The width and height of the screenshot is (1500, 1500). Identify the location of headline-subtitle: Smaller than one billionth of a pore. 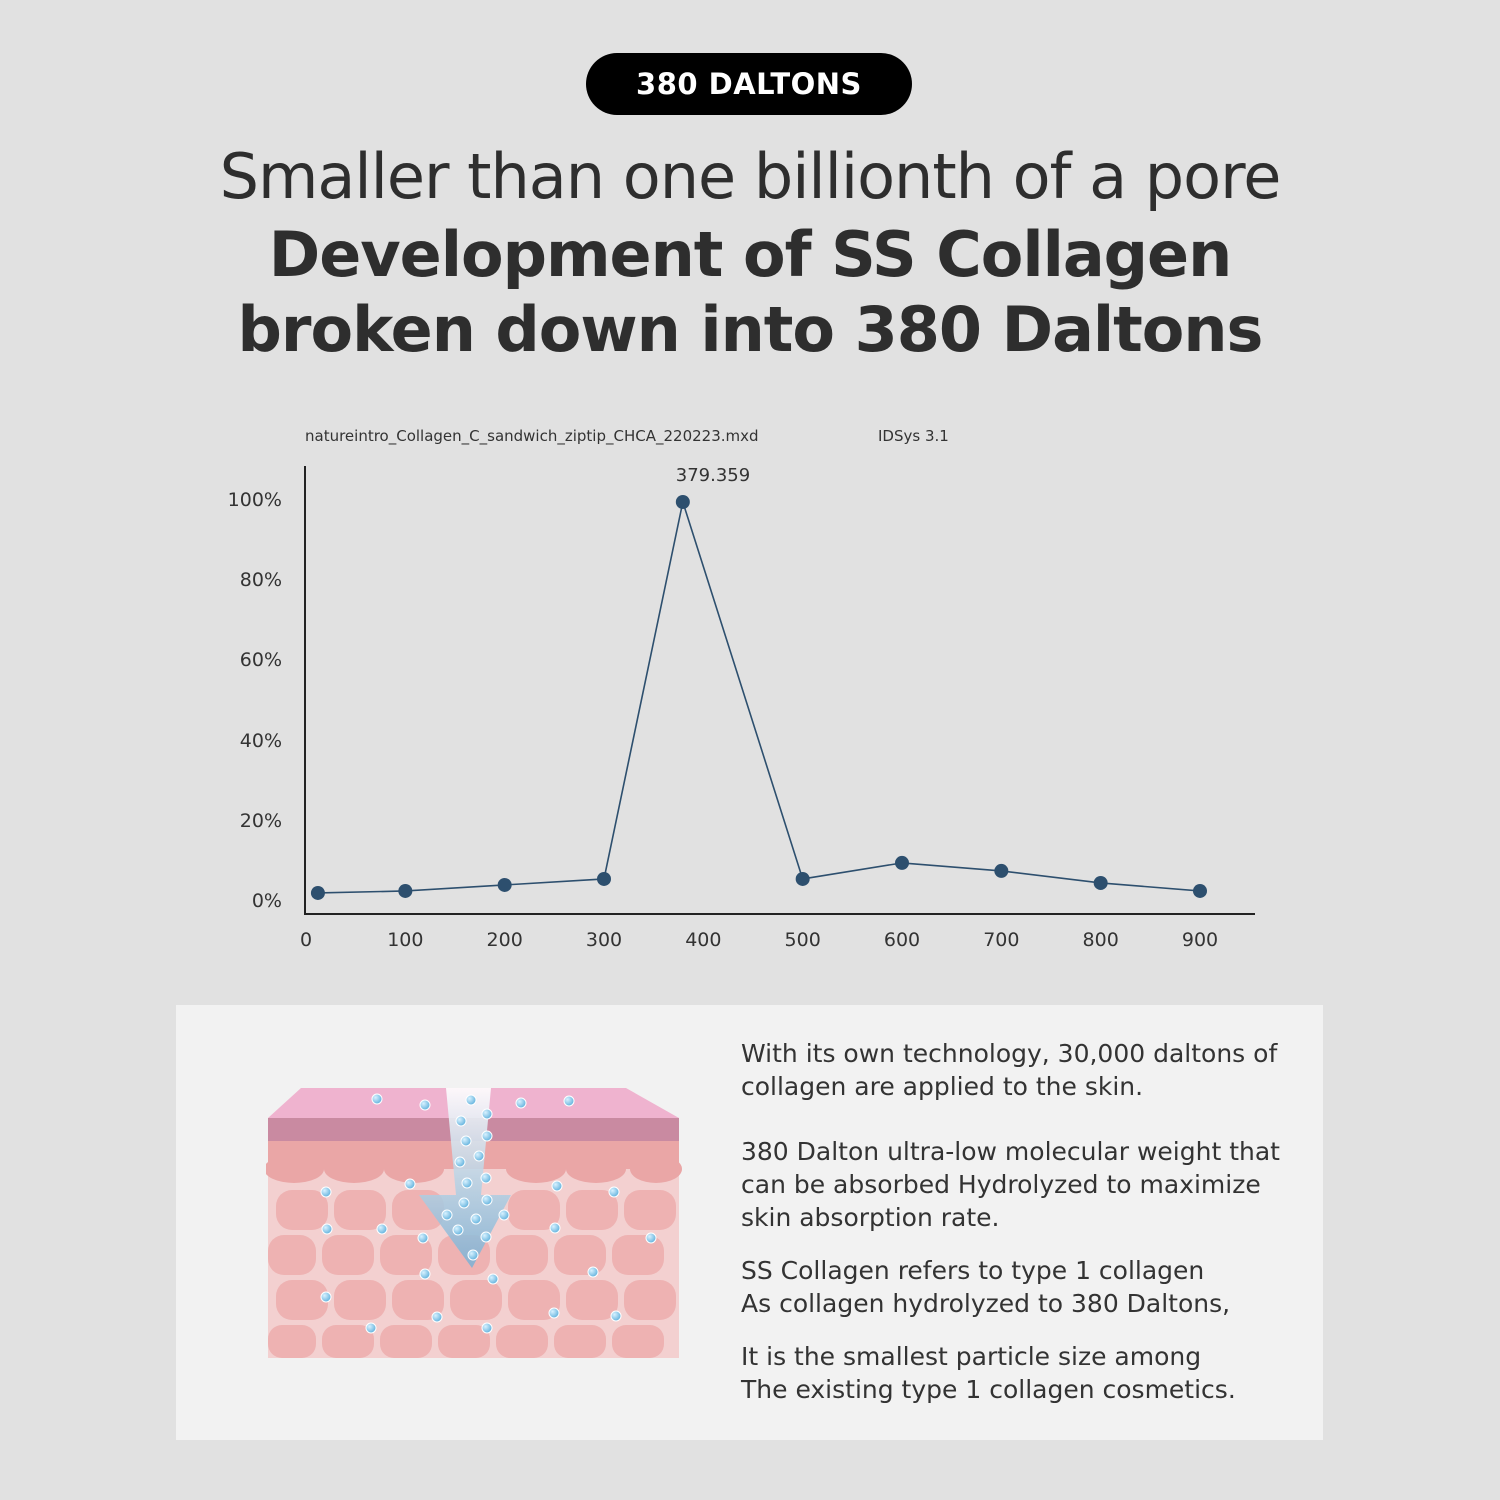
(750, 176).